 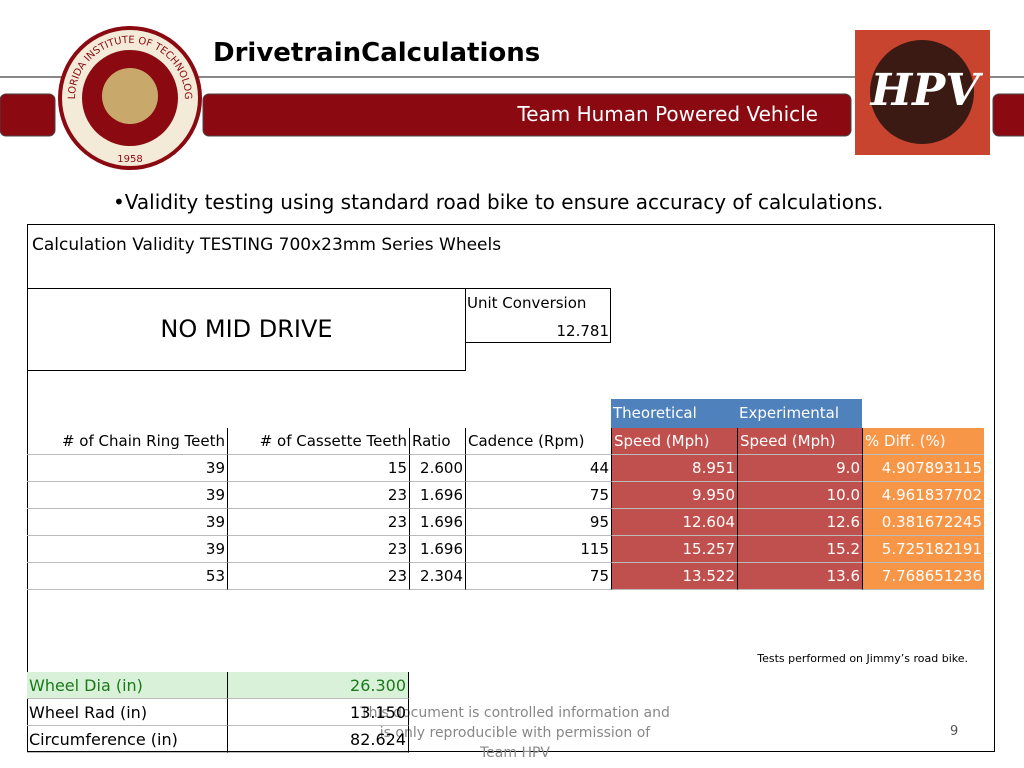 I want to click on table-cell: 4.961837702, so click(x=923, y=495).